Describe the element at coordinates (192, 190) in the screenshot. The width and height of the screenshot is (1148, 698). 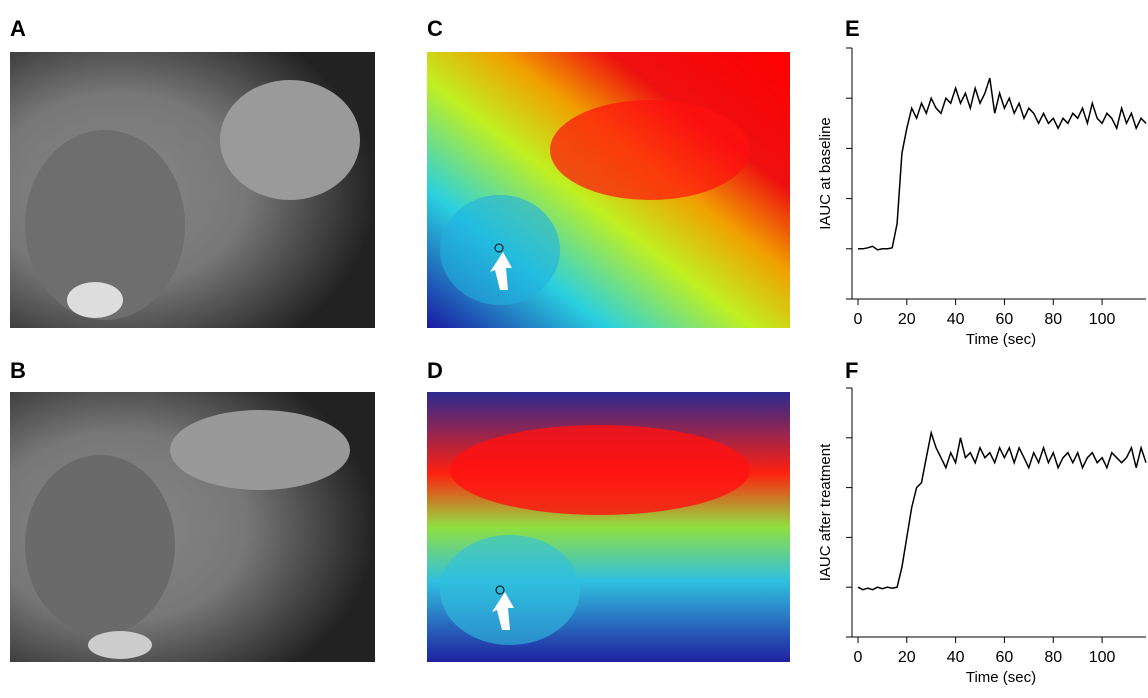
I see `mri-image-a` at that location.